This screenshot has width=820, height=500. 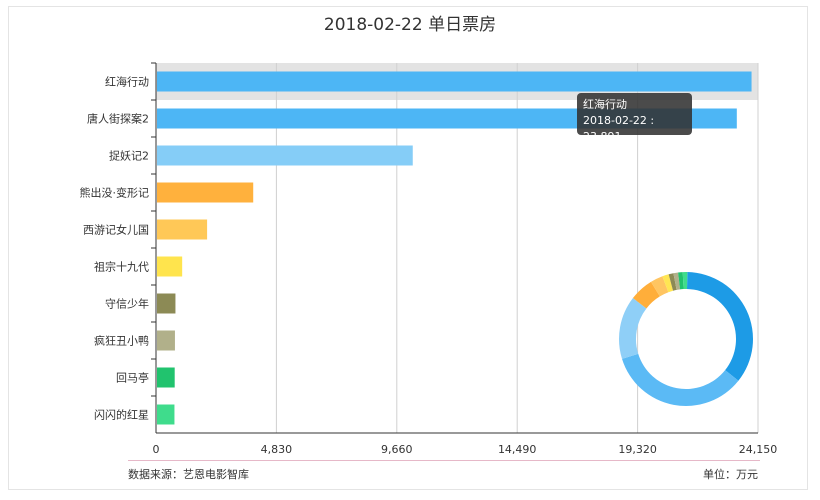 What do you see at coordinates (132, 378) in the screenshot?
I see `y-tick-label: 回马亭` at bounding box center [132, 378].